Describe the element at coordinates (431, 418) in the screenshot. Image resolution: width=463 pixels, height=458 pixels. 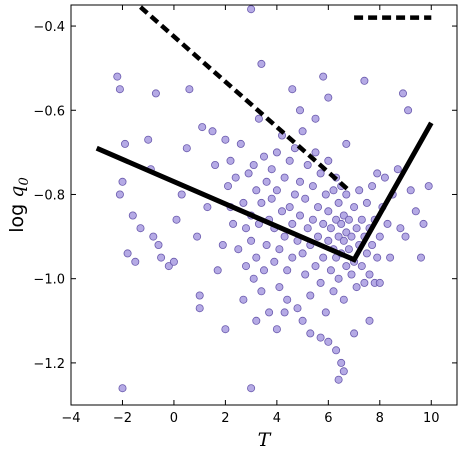
I see `x-tick-label: 10` at that location.